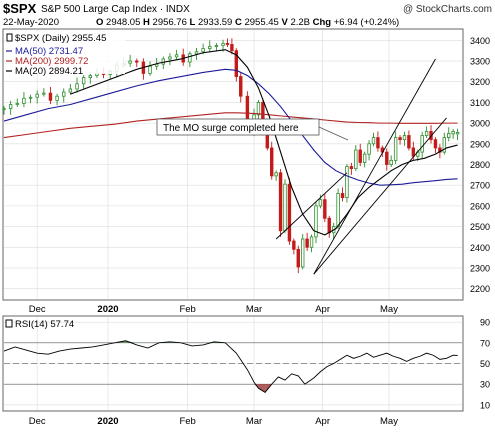 The image size is (495, 435). What do you see at coordinates (107, 309) in the screenshot?
I see `price-x-tick-label: 2020` at bounding box center [107, 309].